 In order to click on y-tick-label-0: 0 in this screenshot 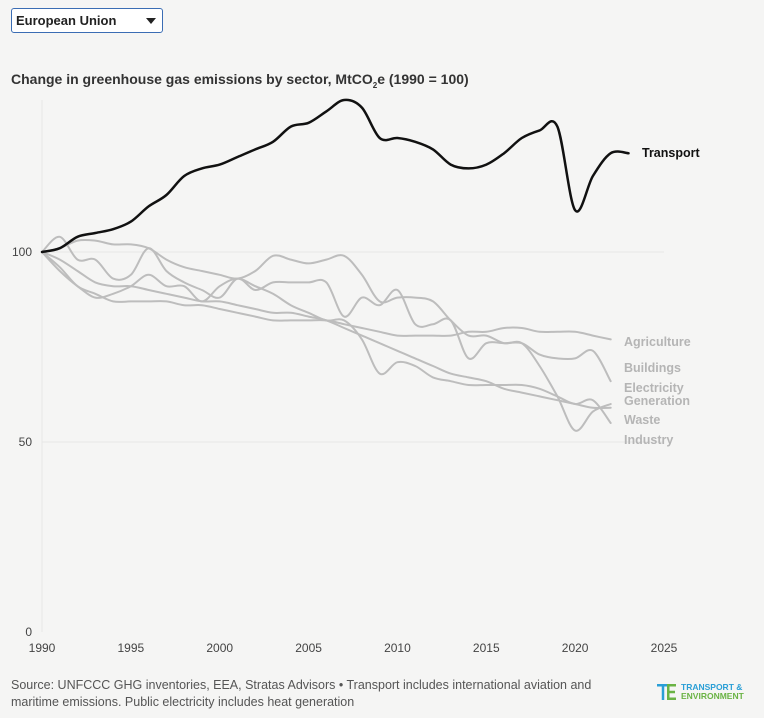, I will do `click(28, 632)`.